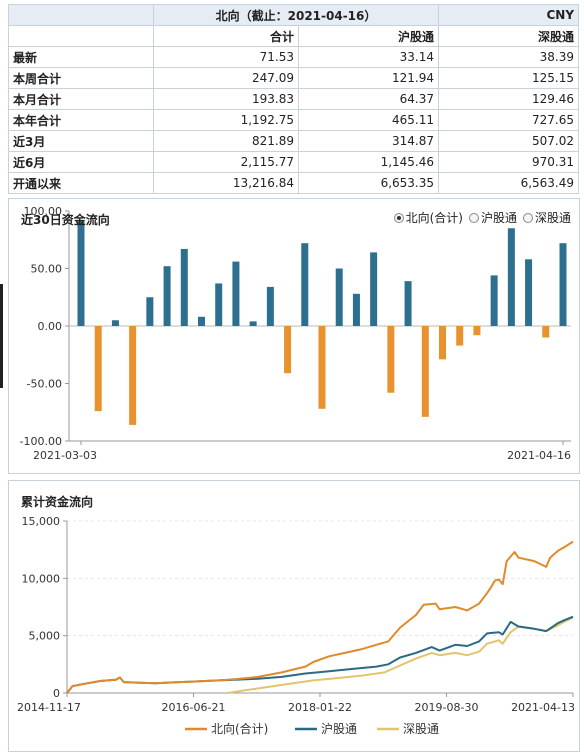 The width and height of the screenshot is (584, 756). What do you see at coordinates (226, 99) in the screenshot?
I see `row-value: 193.83` at bounding box center [226, 99].